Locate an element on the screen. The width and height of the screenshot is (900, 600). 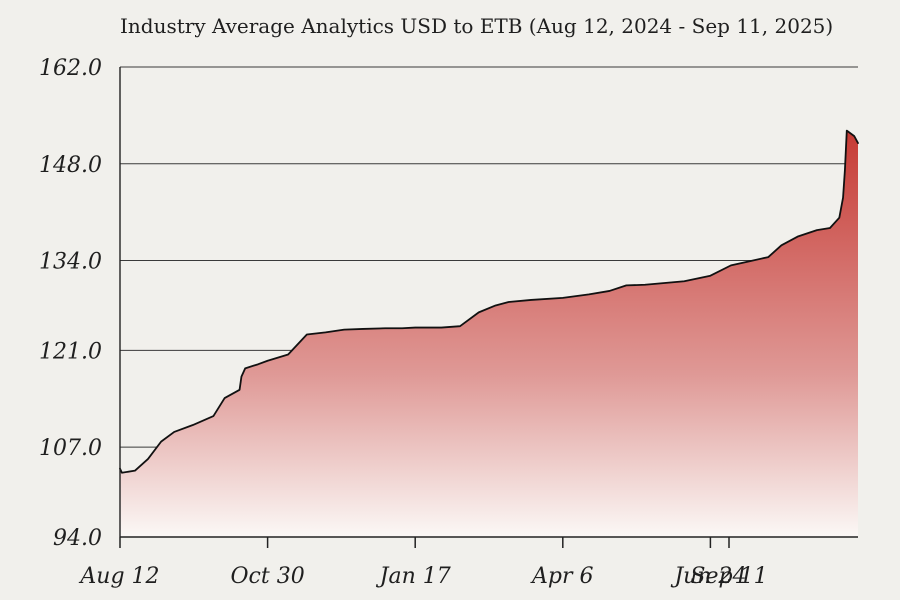
x-tick-label: Oct 30 is located at coordinates (268, 576).